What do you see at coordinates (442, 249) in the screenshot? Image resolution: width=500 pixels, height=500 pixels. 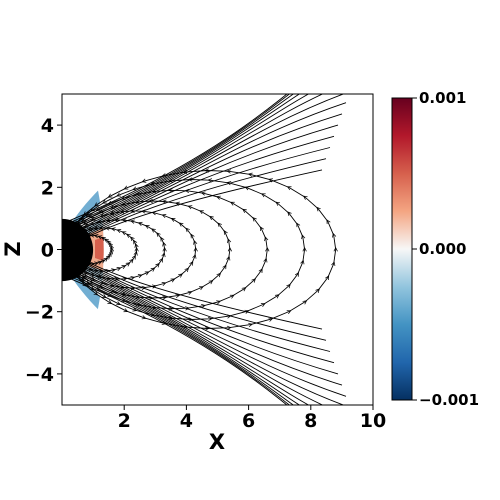 I see `colorbar-tick-label: 0.000` at bounding box center [442, 249].